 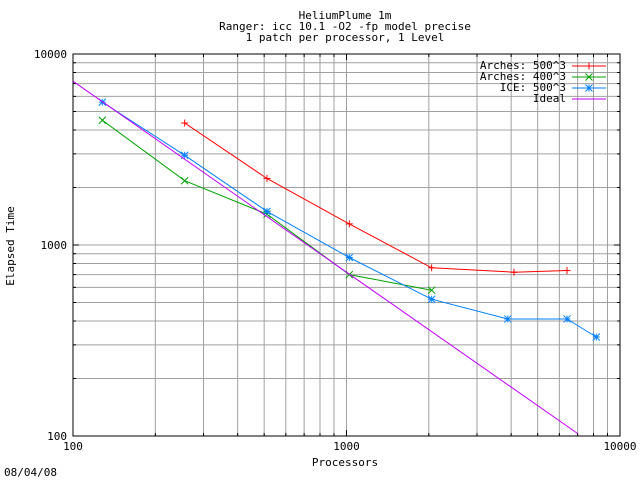 I want to click on legend-label: Arches: 400^3, so click(x=523, y=76).